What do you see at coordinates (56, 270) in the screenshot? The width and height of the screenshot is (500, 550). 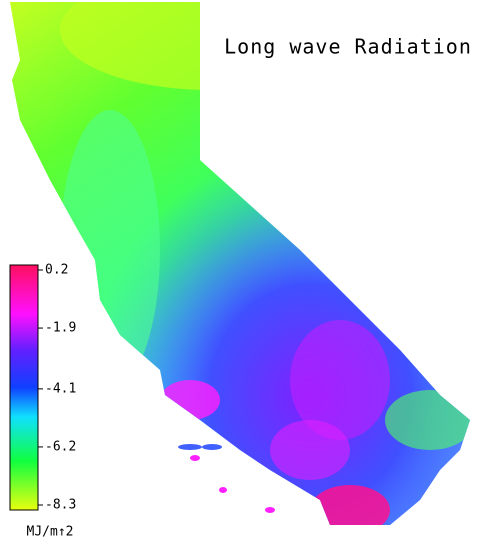 I see `colorbar-tick-label: 0.2` at bounding box center [56, 270].